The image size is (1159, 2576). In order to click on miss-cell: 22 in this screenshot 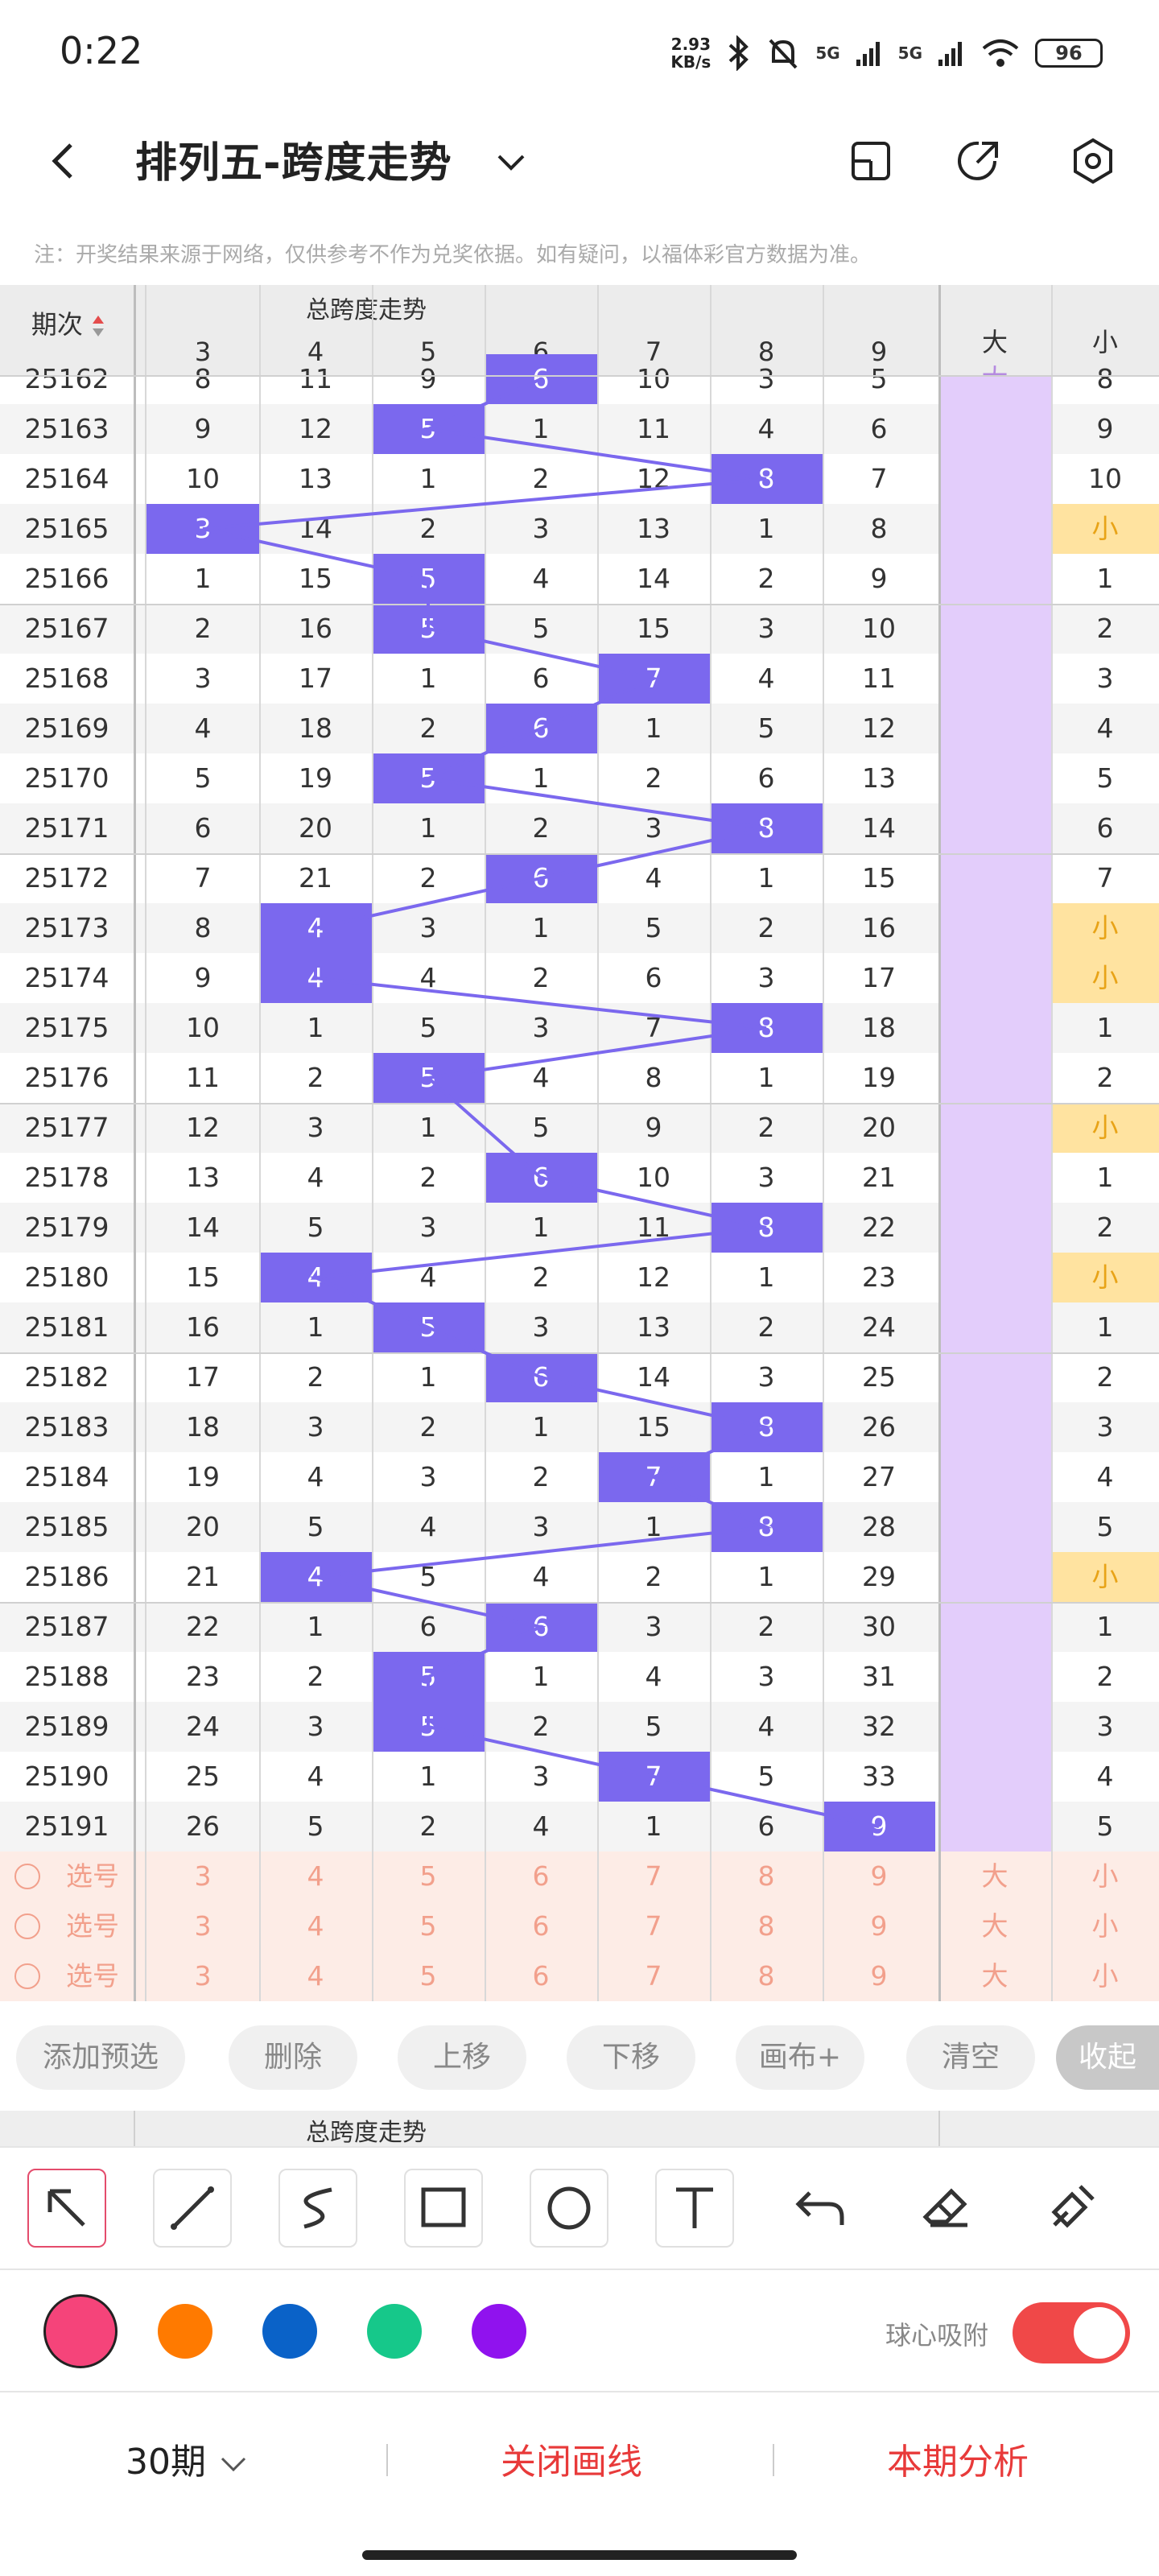, I will do `click(879, 1227)`.